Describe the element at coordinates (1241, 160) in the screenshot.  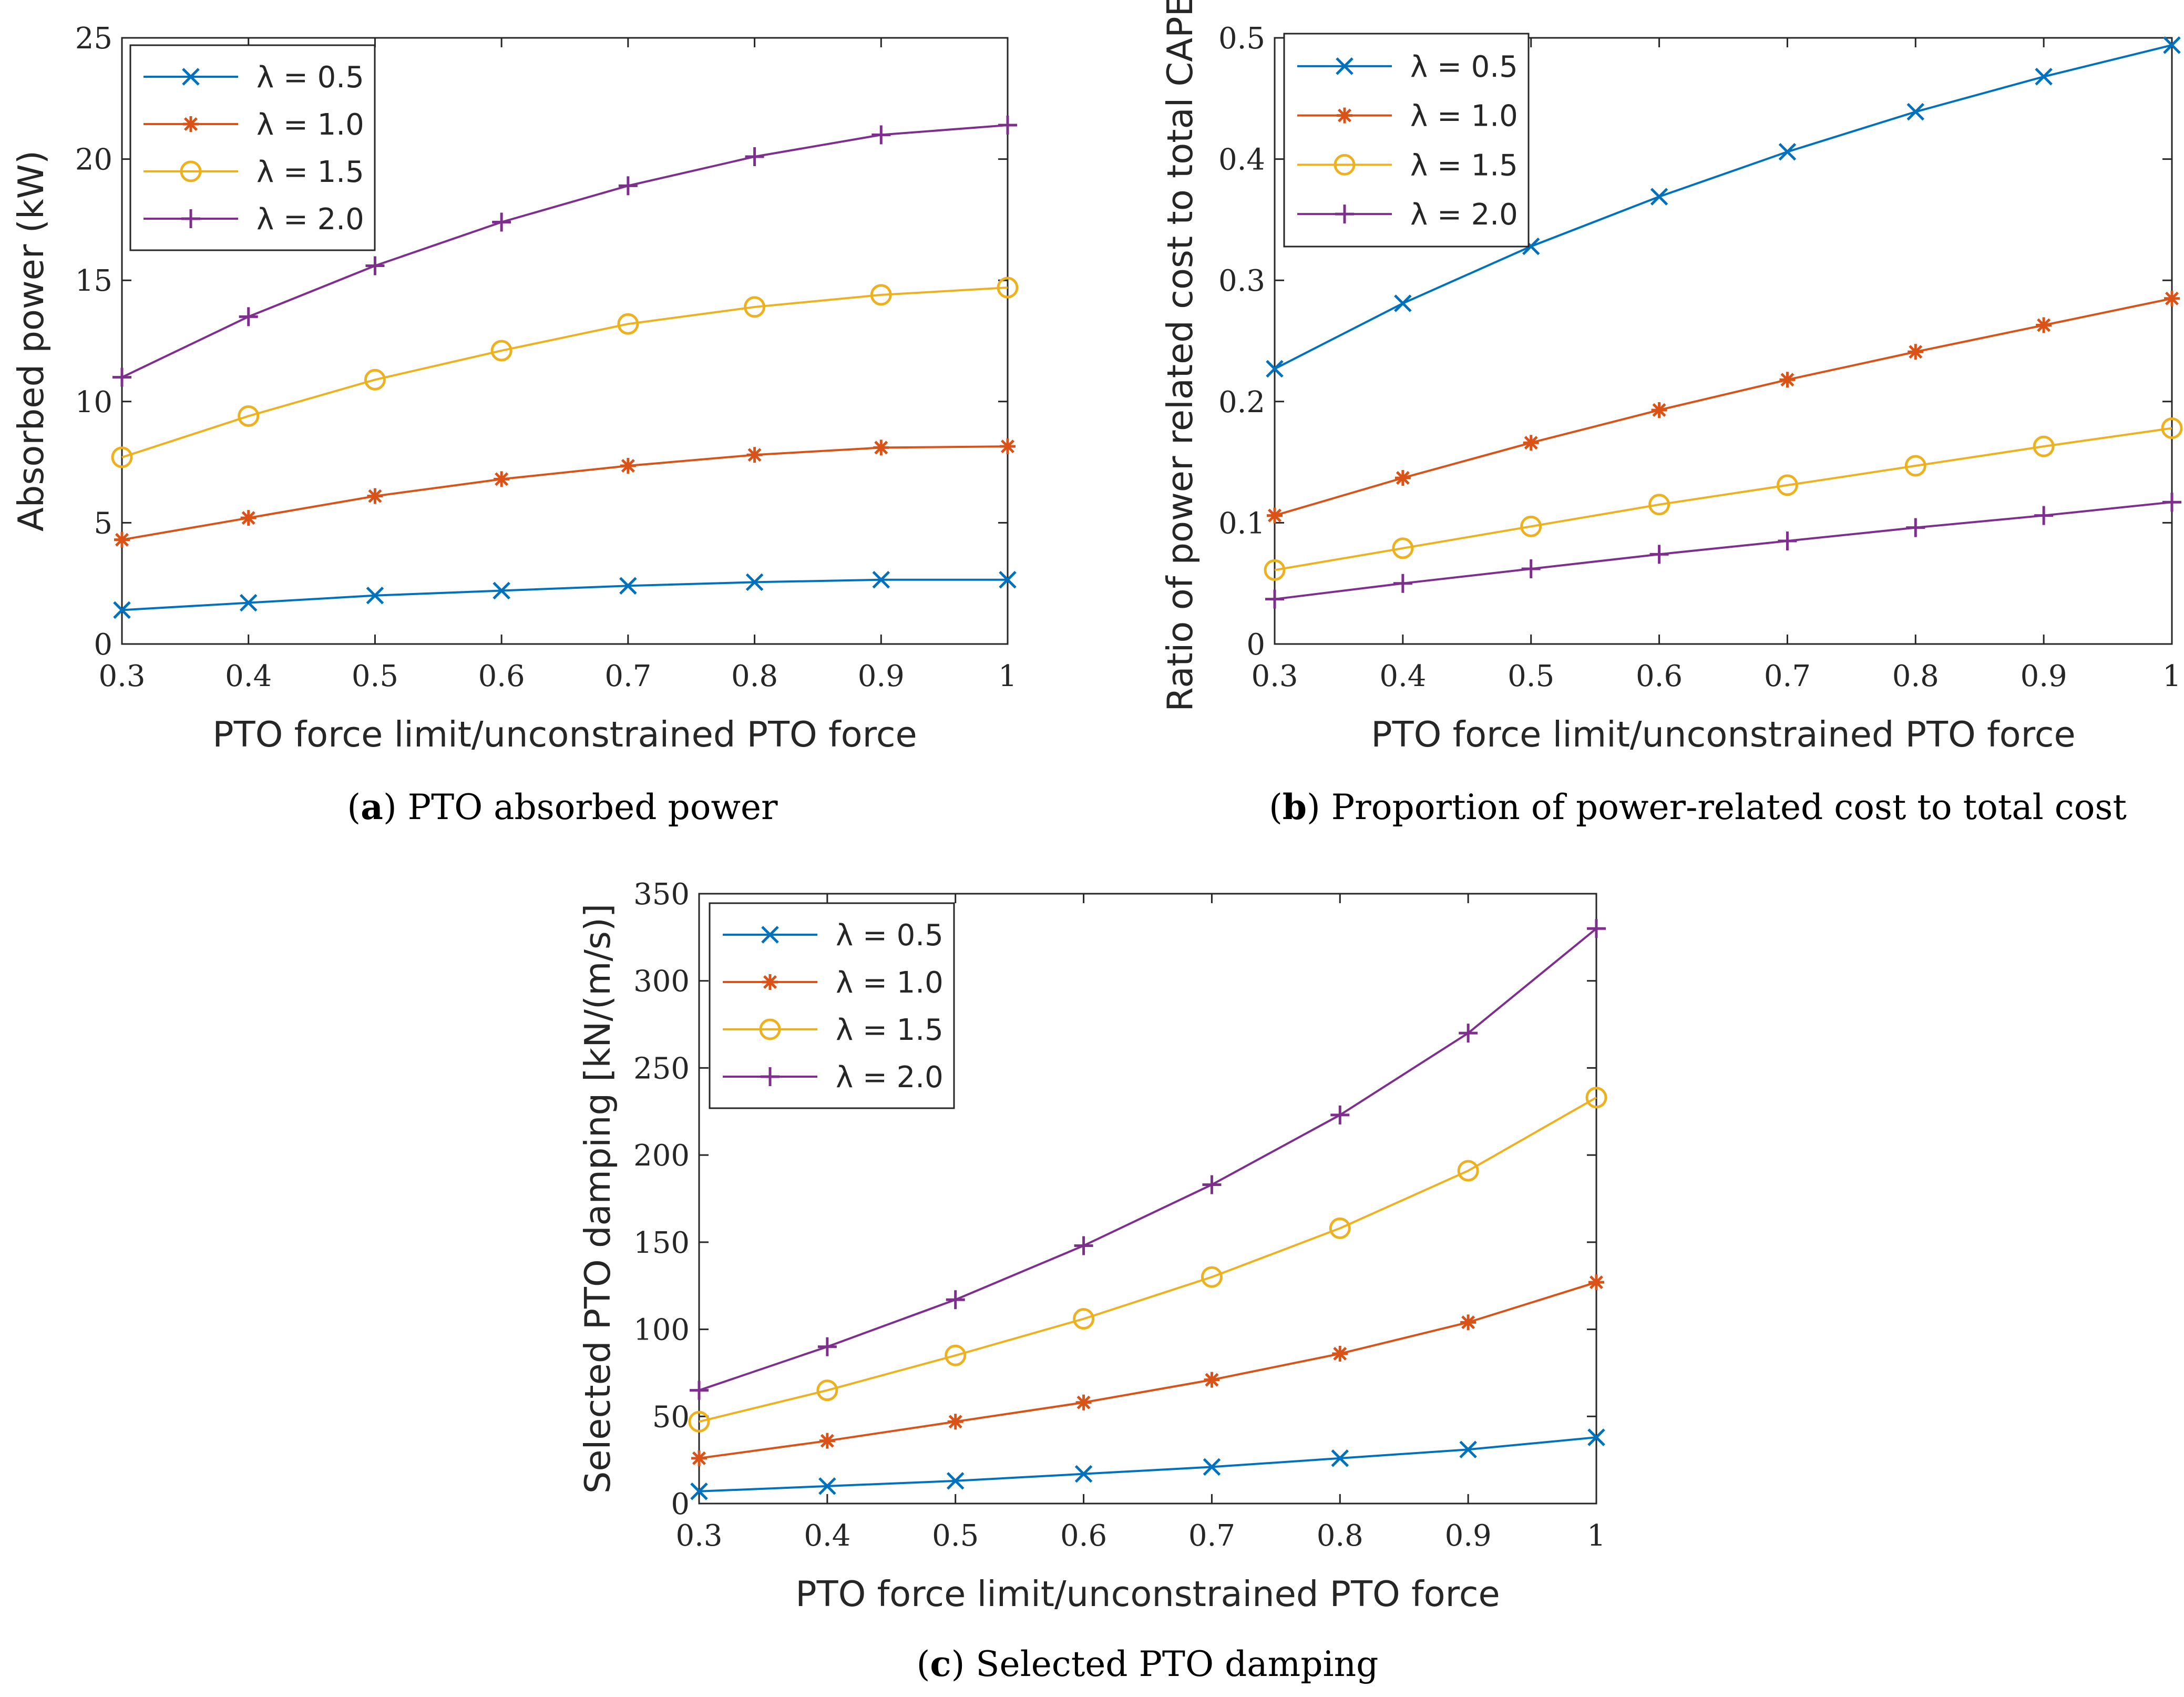
I see `y-tick-label: 0.4` at that location.